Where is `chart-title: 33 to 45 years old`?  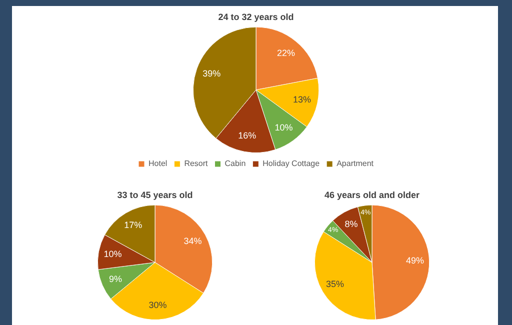 chart-title: 33 to 45 years old is located at coordinates (155, 195).